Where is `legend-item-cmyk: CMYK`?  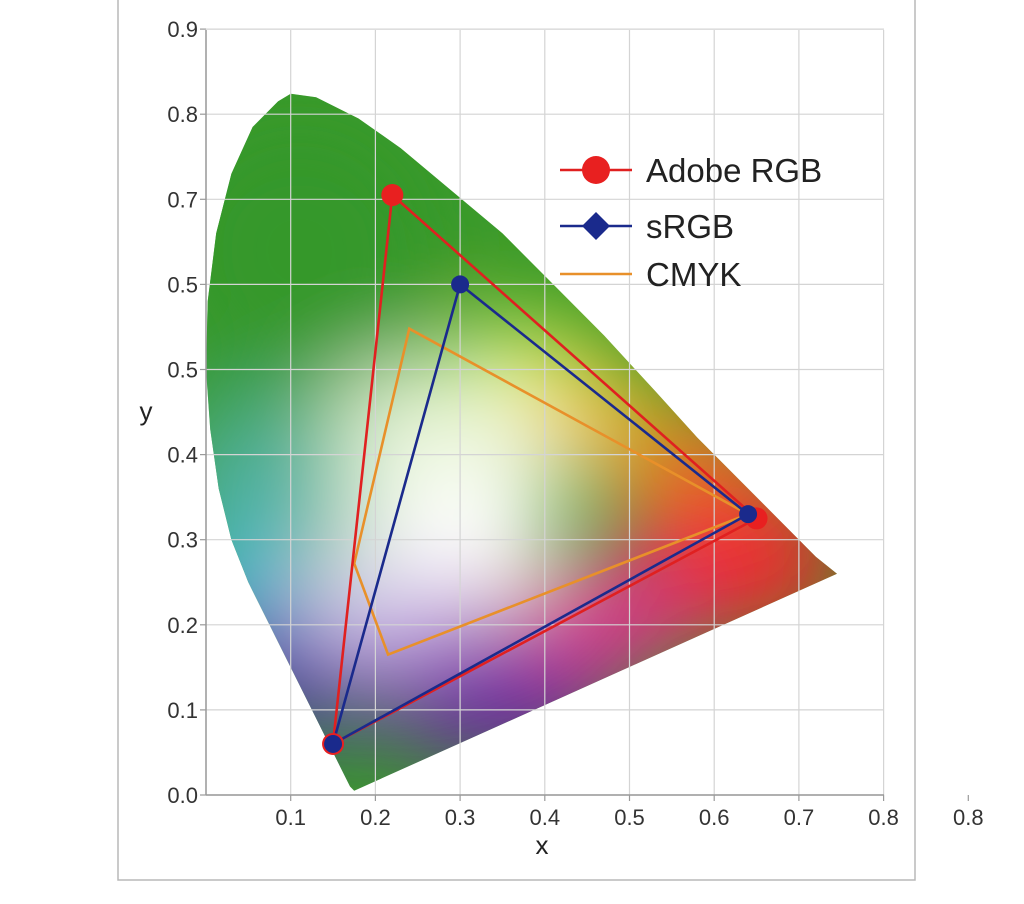
legend-item-cmyk: CMYK is located at coordinates (650, 274).